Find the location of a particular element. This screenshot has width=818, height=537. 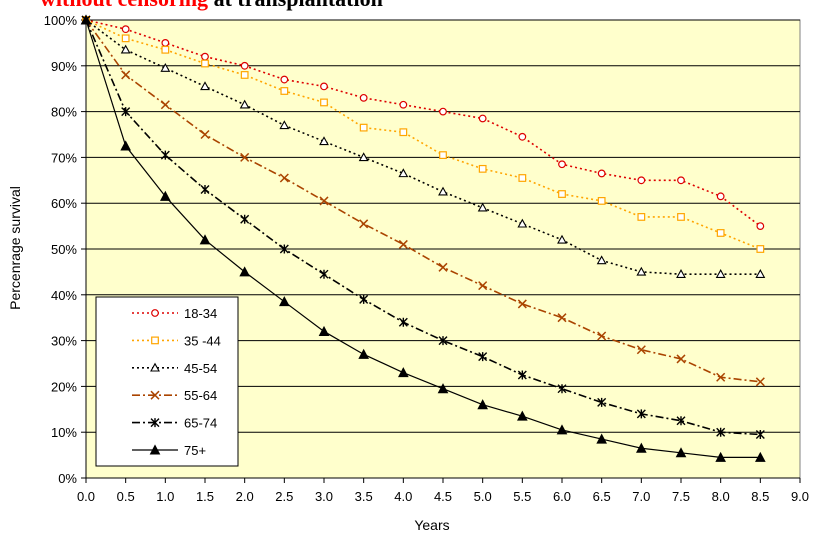

x-tick-label: 6.0 is located at coordinates (562, 496).